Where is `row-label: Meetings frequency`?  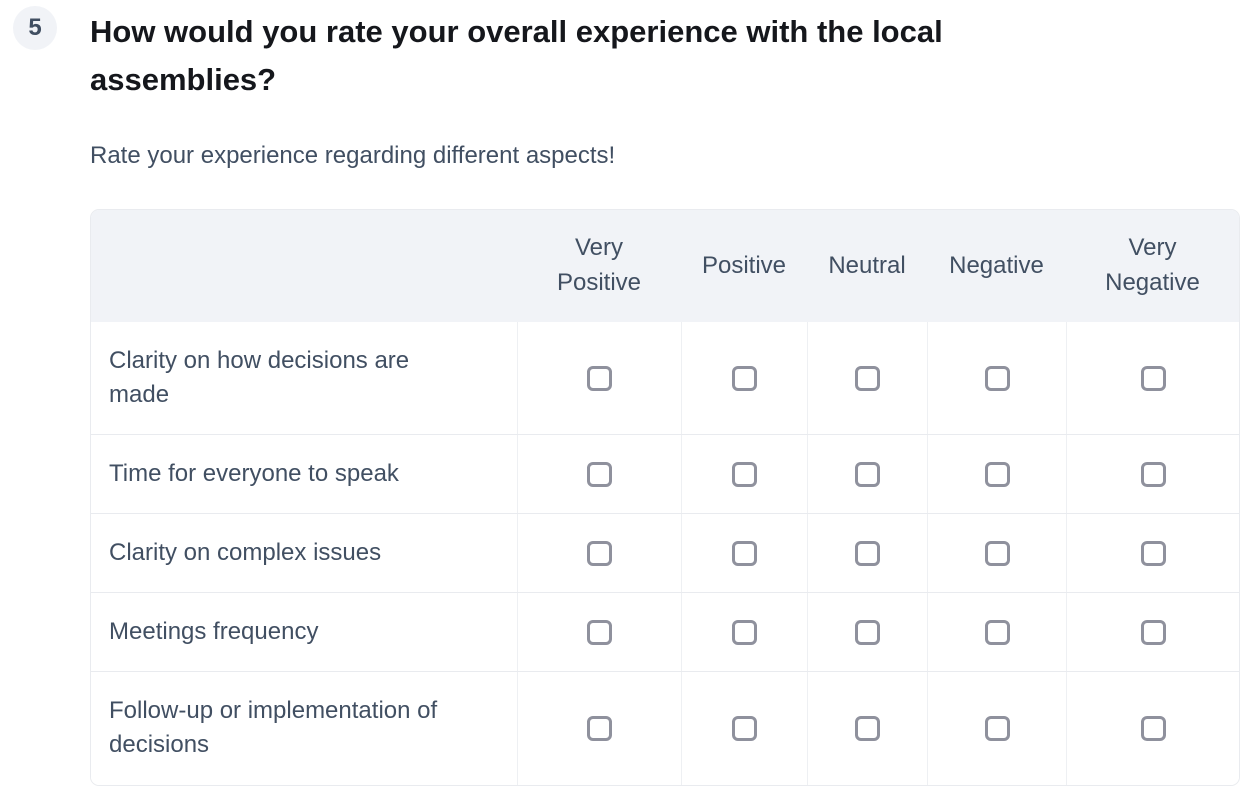
row-label: Meetings frequency is located at coordinates (304, 632).